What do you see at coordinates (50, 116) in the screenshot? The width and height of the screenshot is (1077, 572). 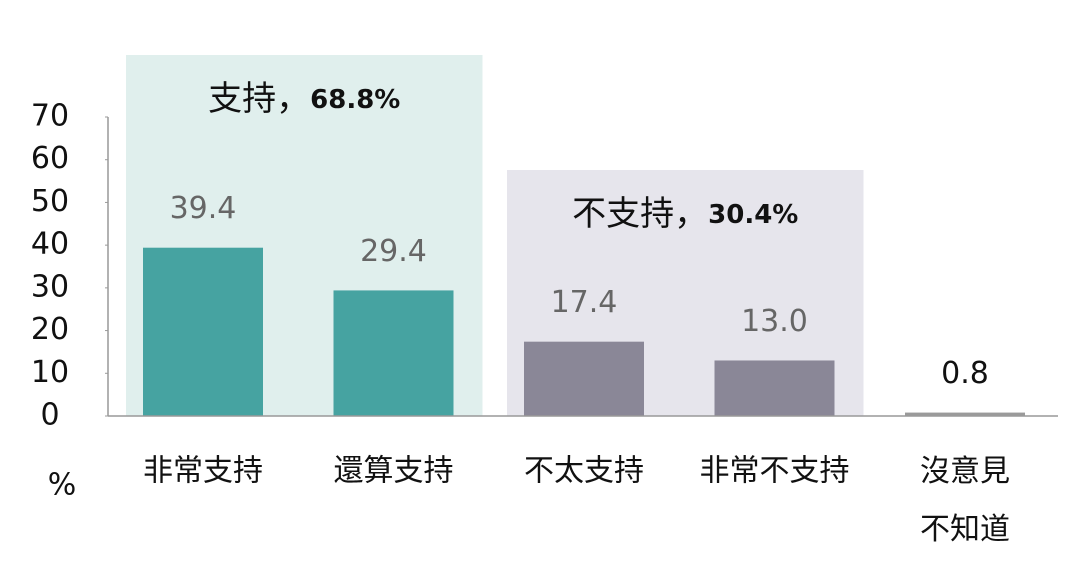 I see `y-tick-label: 70` at bounding box center [50, 116].